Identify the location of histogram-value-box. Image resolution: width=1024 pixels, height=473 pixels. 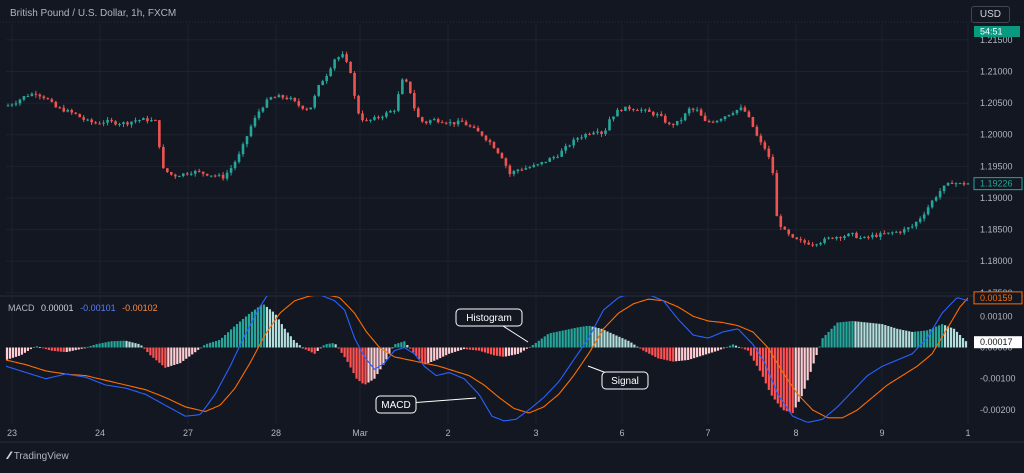
(998, 342).